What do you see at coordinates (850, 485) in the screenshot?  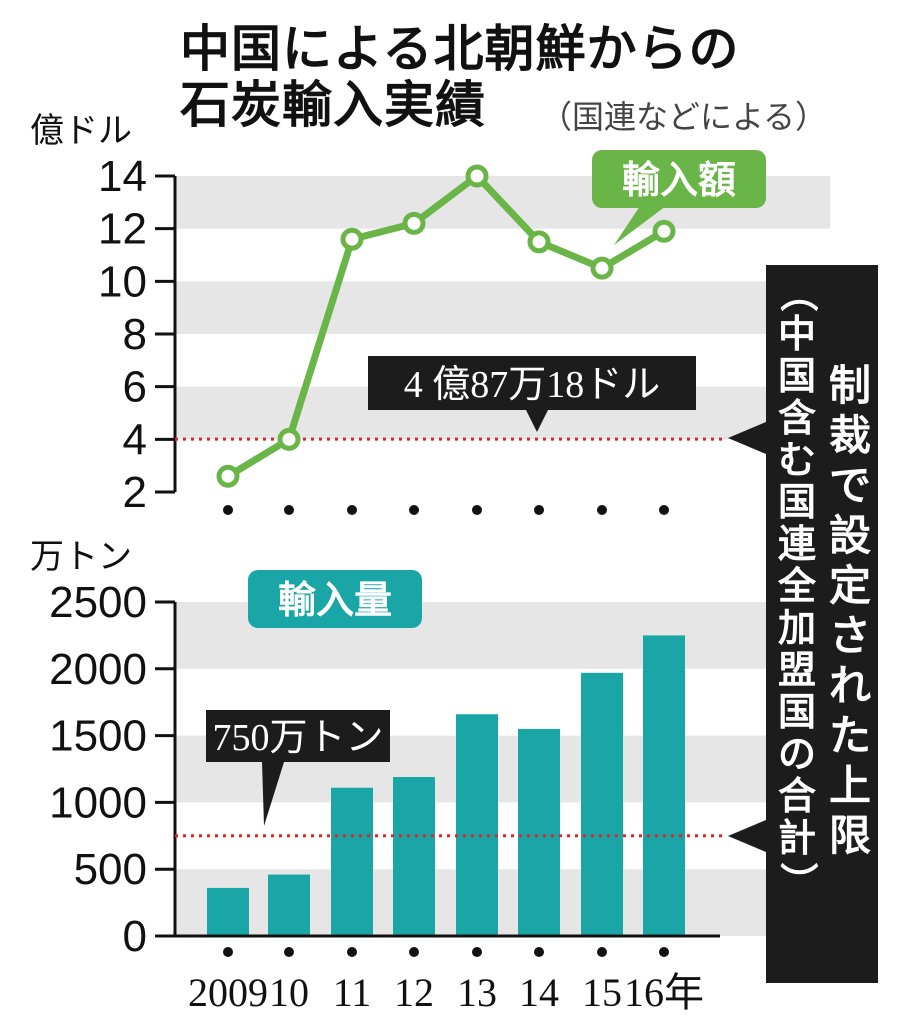 I see `sanction-note-char: で` at bounding box center [850, 485].